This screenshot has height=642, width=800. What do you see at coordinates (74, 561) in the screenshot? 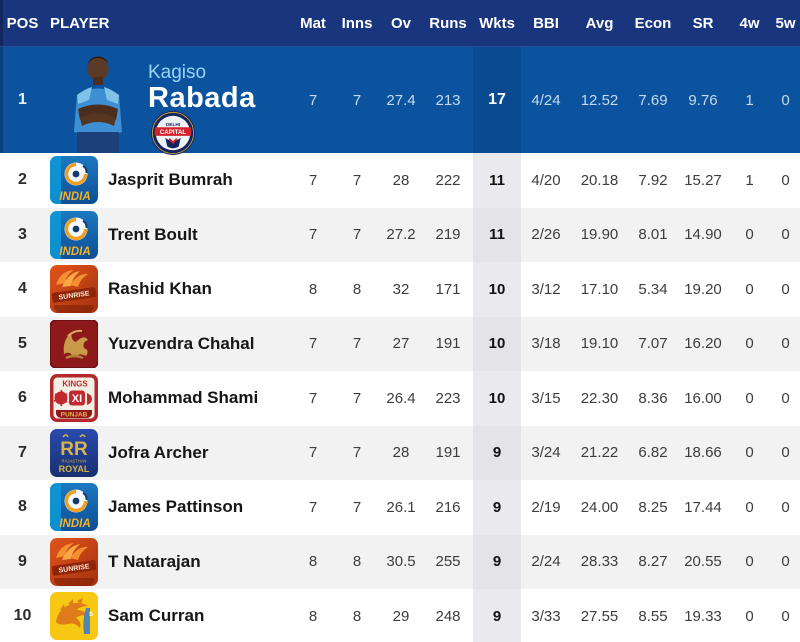
I see `team-logo-srh: SUNRISE` at bounding box center [74, 561].